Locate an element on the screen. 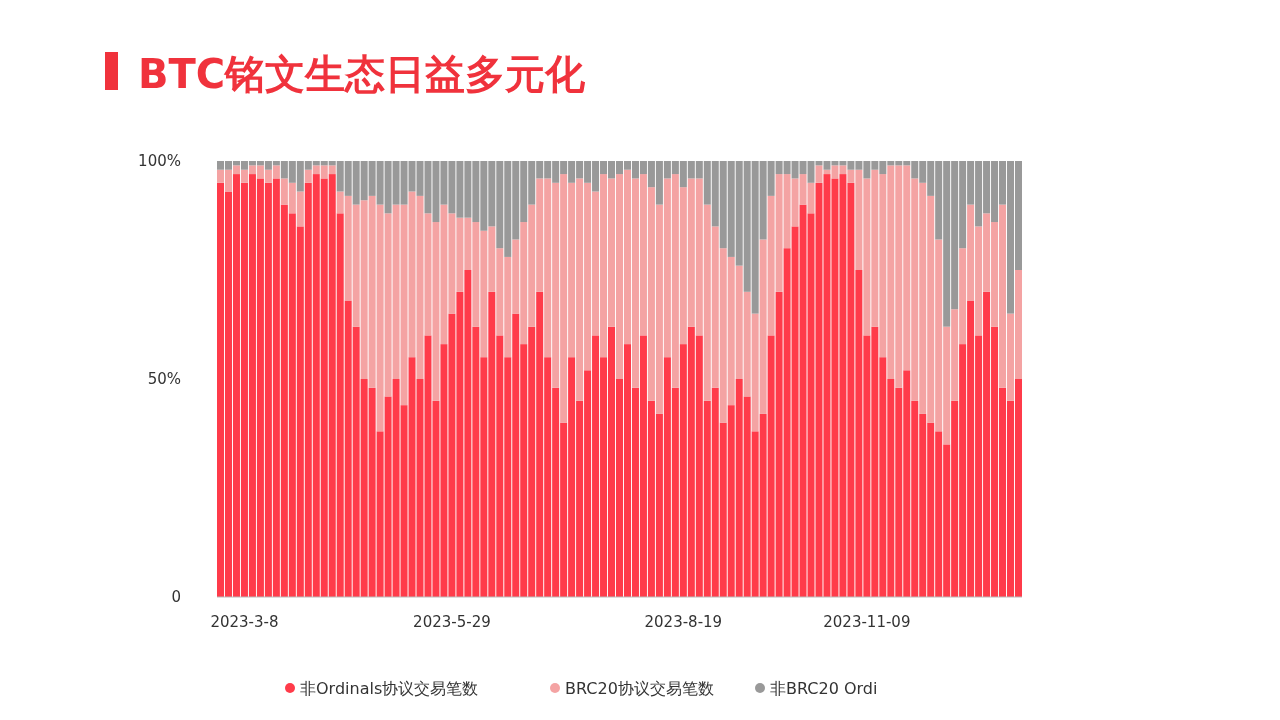 The height and width of the screenshot is (720, 1280). x-tick-label: 2023-5-29 is located at coordinates (452, 622).